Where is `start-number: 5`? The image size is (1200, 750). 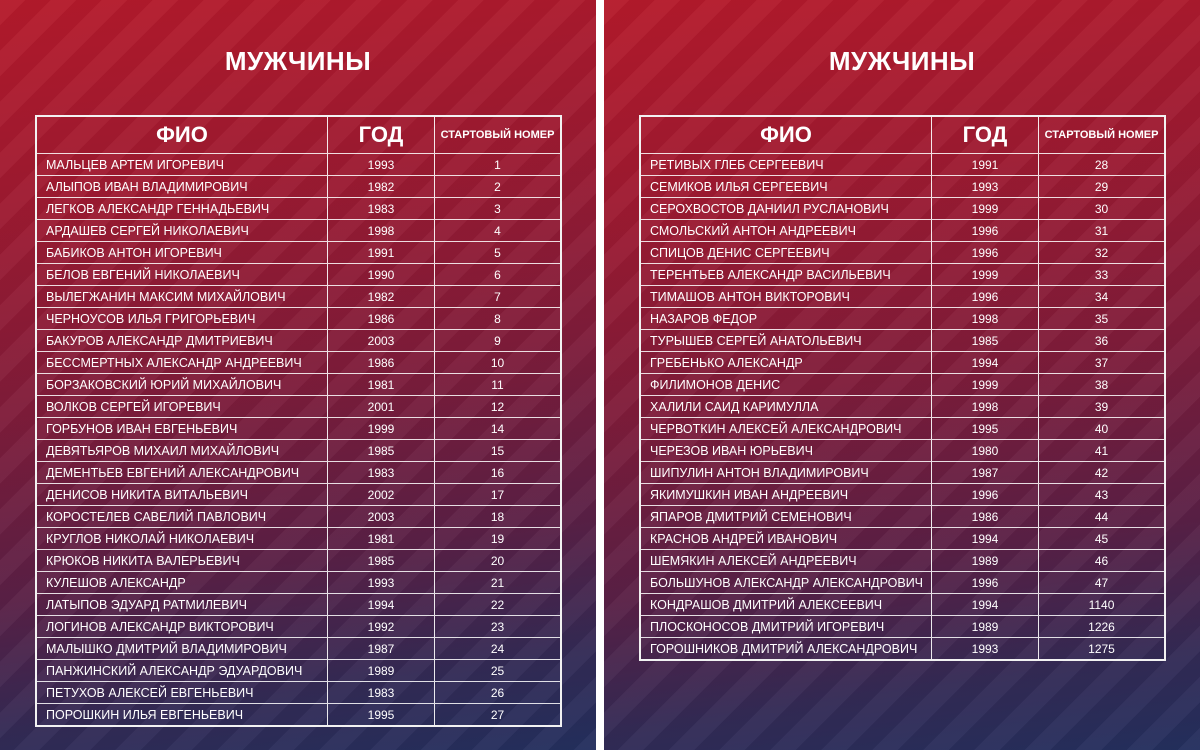
start-number: 5 is located at coordinates (497, 252).